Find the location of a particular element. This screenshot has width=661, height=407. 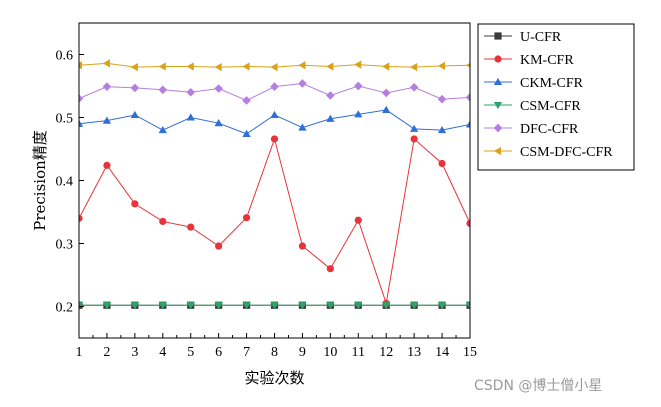

series-csm-cfr is located at coordinates (274, 306).